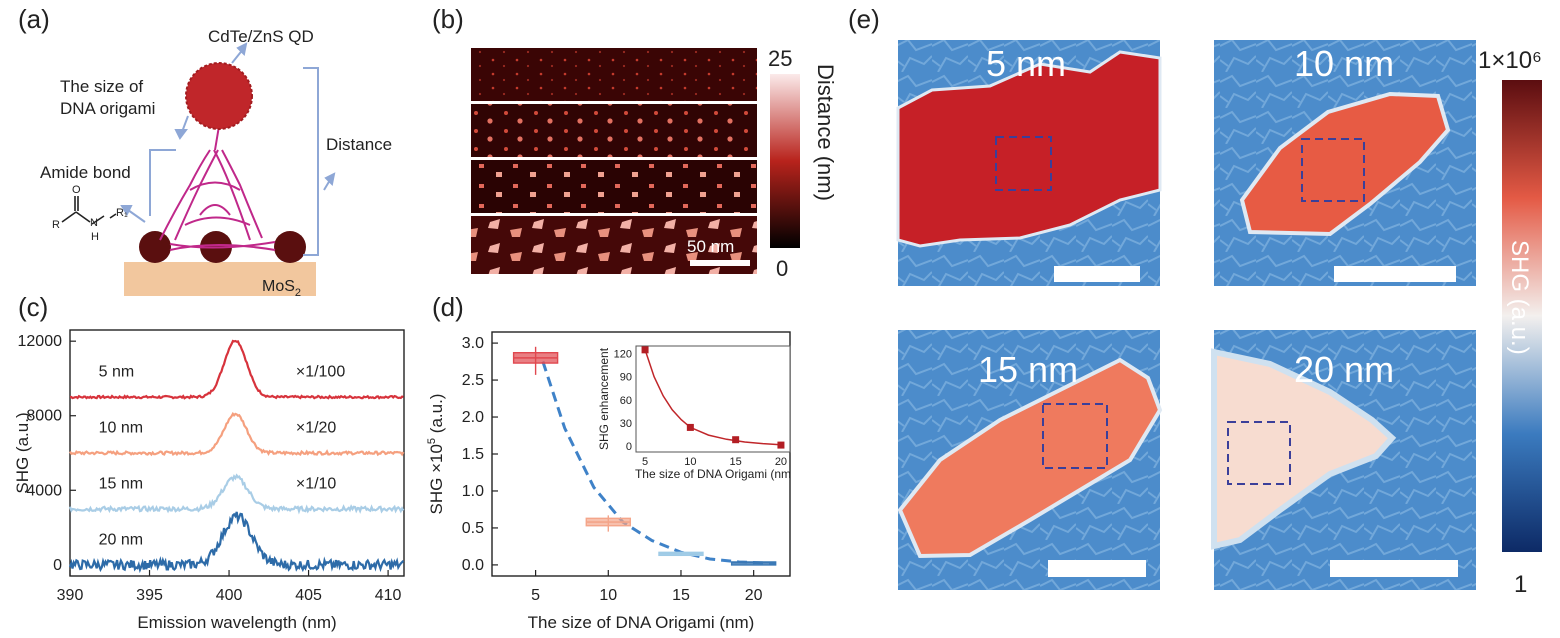 This screenshot has width=1560, height=638. I want to click on afm-scalebar-label: 50 nm, so click(710, 246).